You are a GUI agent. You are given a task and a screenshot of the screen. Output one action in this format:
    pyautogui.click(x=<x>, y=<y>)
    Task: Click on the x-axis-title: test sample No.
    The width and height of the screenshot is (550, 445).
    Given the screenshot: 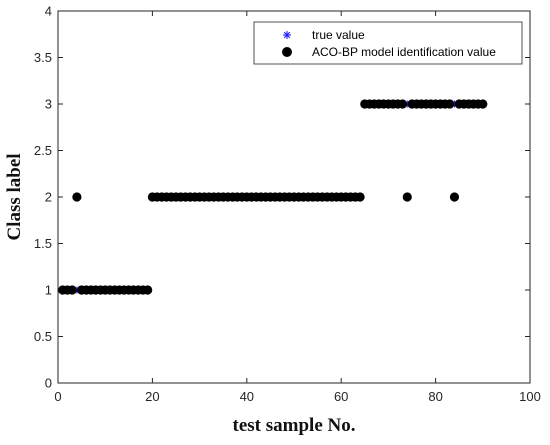 What is the action you would take?
    pyautogui.click(x=294, y=425)
    